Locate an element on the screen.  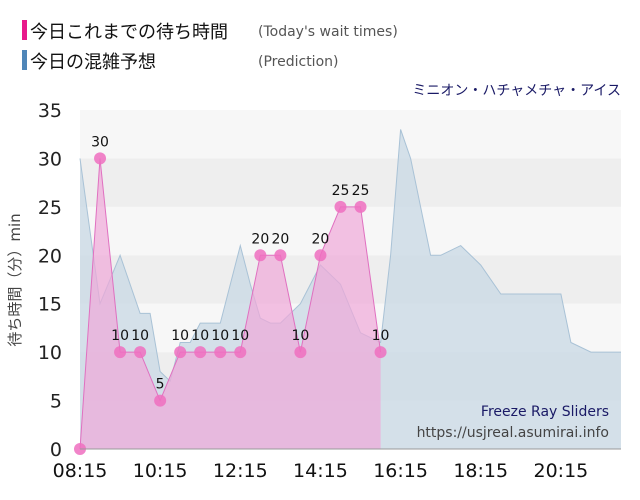
y-axis-label: 待ち時間（分）min is located at coordinates (15, 279).